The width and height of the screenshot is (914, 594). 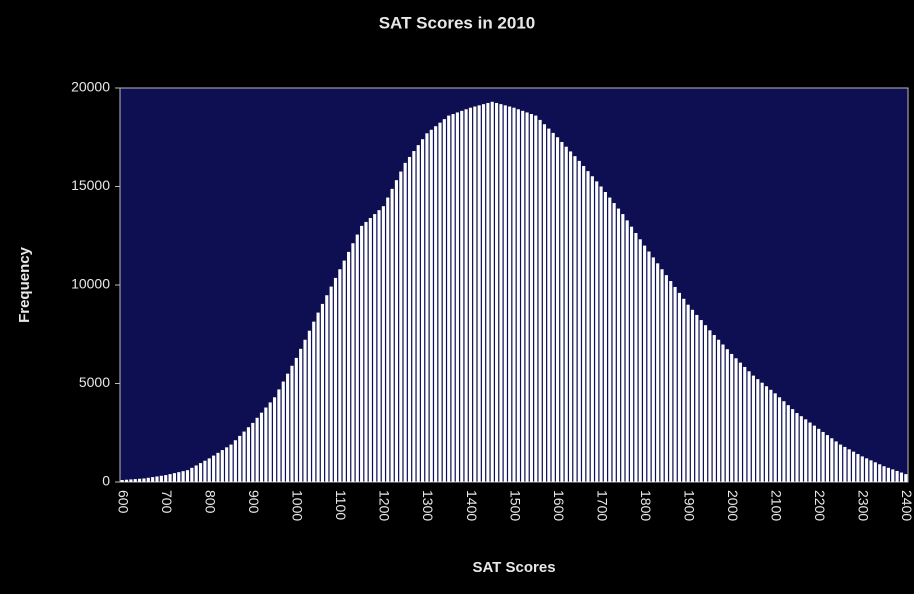 I want to click on x-tick-label: 1300, so click(x=428, y=505).